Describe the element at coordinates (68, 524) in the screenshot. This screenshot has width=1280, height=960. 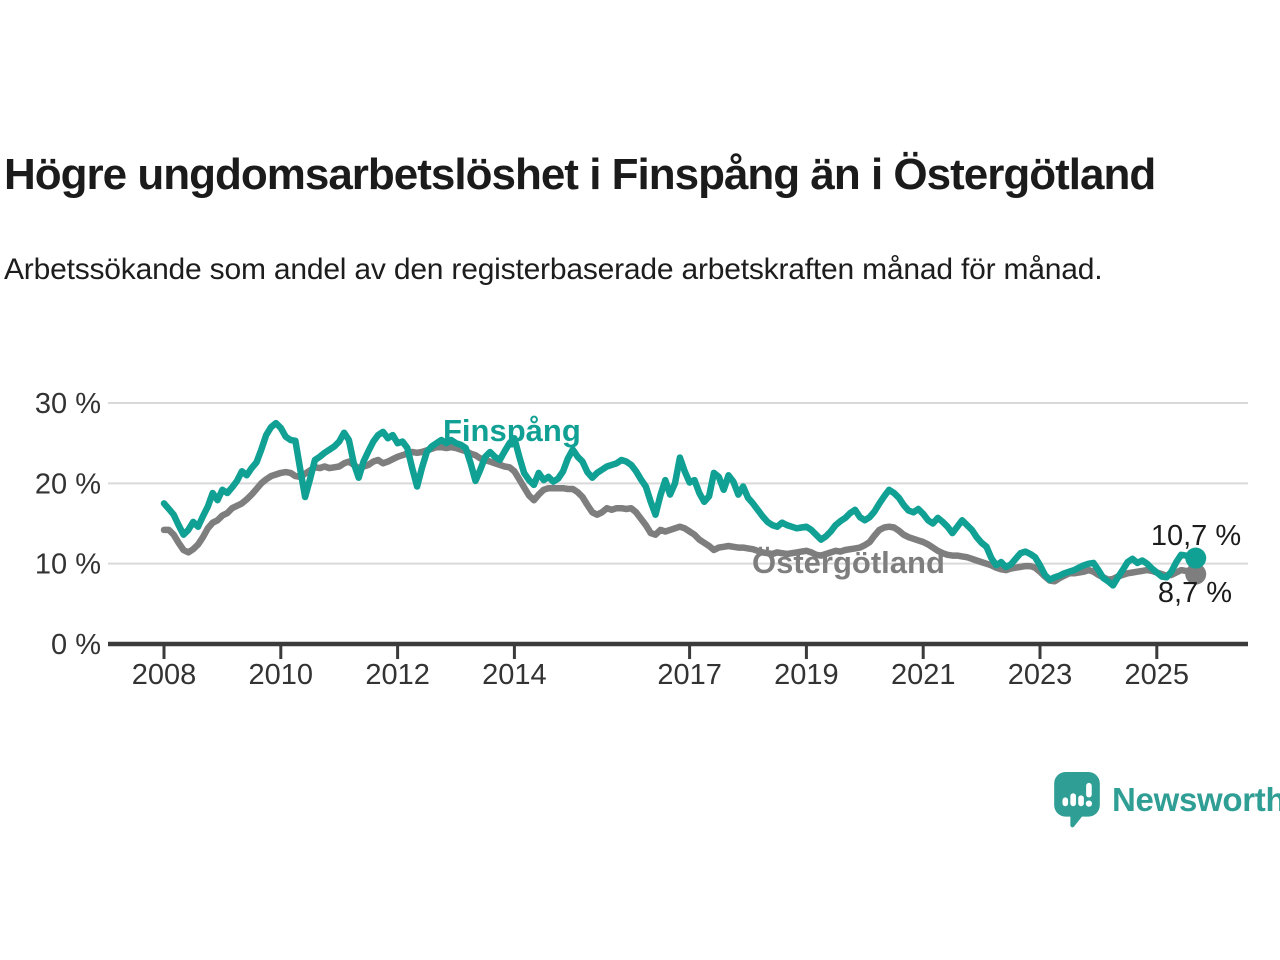
I see `y-axis-labels: 0 % 10 % 20 % 30 %` at that location.